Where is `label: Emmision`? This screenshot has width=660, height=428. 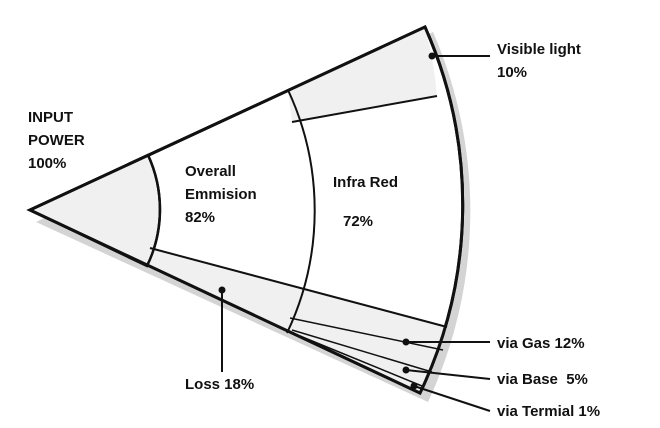 label: Emmision is located at coordinates (221, 194).